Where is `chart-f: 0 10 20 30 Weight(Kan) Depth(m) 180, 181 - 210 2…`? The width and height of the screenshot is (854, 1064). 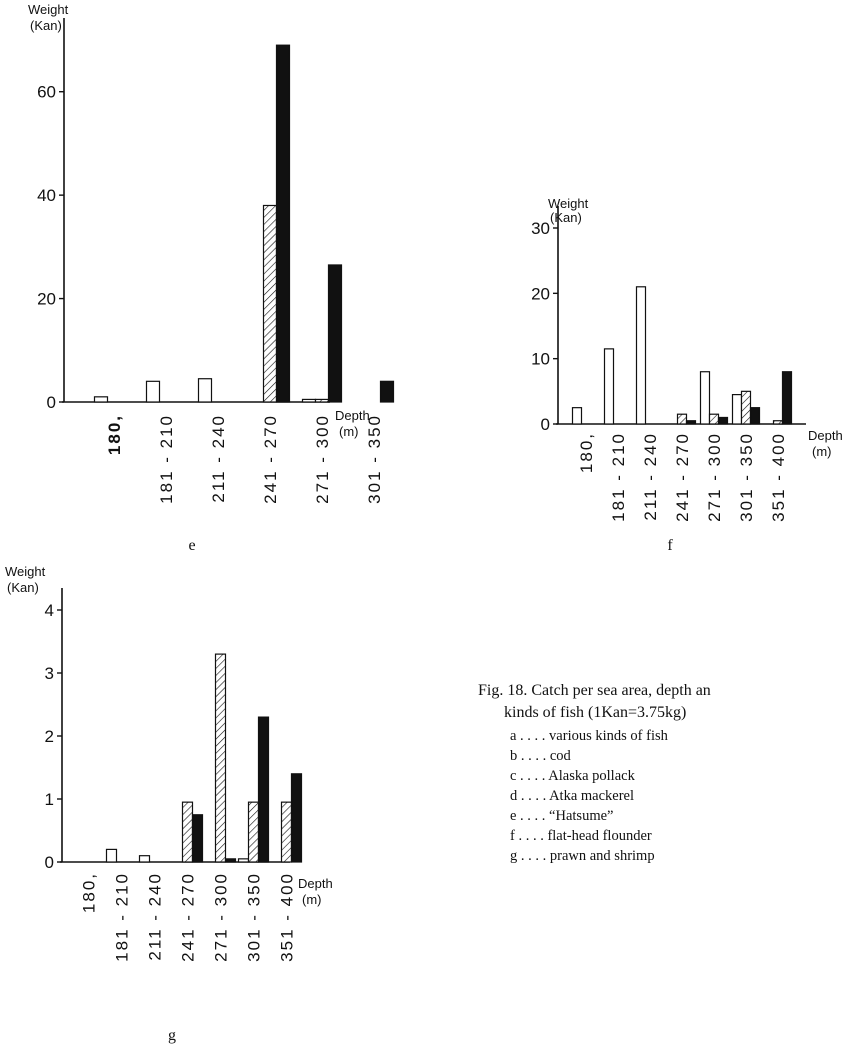
chart-f: 0 10 20 30 Weight(Kan) Depth(m) 180, 181 - 210 2… is located at coordinates (687, 375).